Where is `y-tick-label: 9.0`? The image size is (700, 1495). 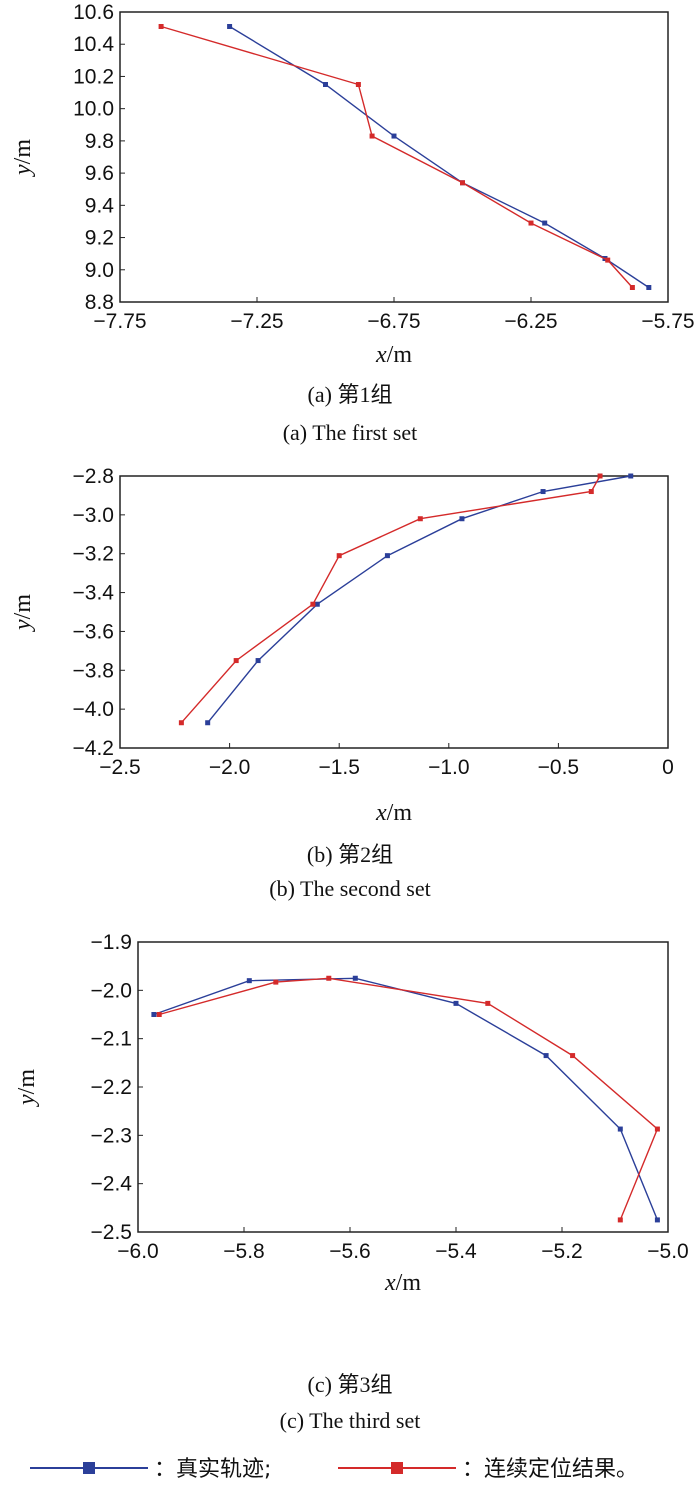
y-tick-label: 9.0 is located at coordinates (99, 270).